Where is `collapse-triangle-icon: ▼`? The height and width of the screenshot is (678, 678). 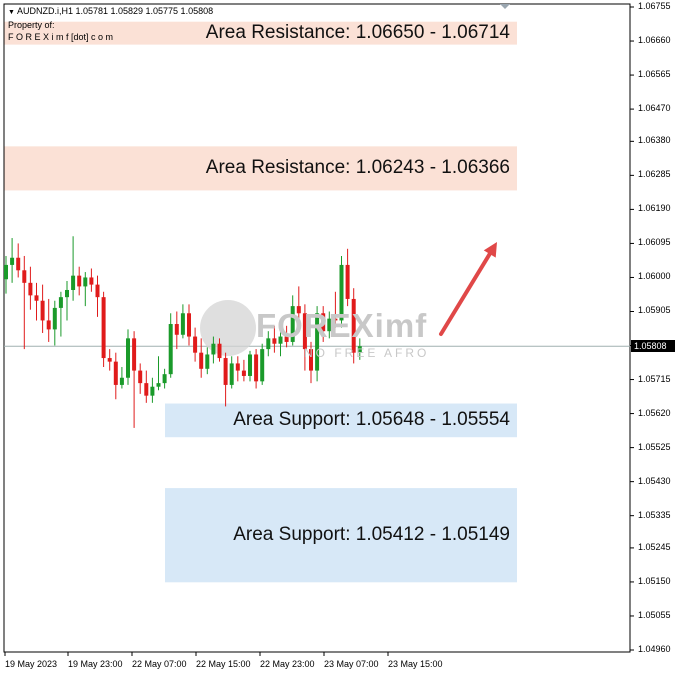 collapse-triangle-icon: ▼ is located at coordinates (11, 12).